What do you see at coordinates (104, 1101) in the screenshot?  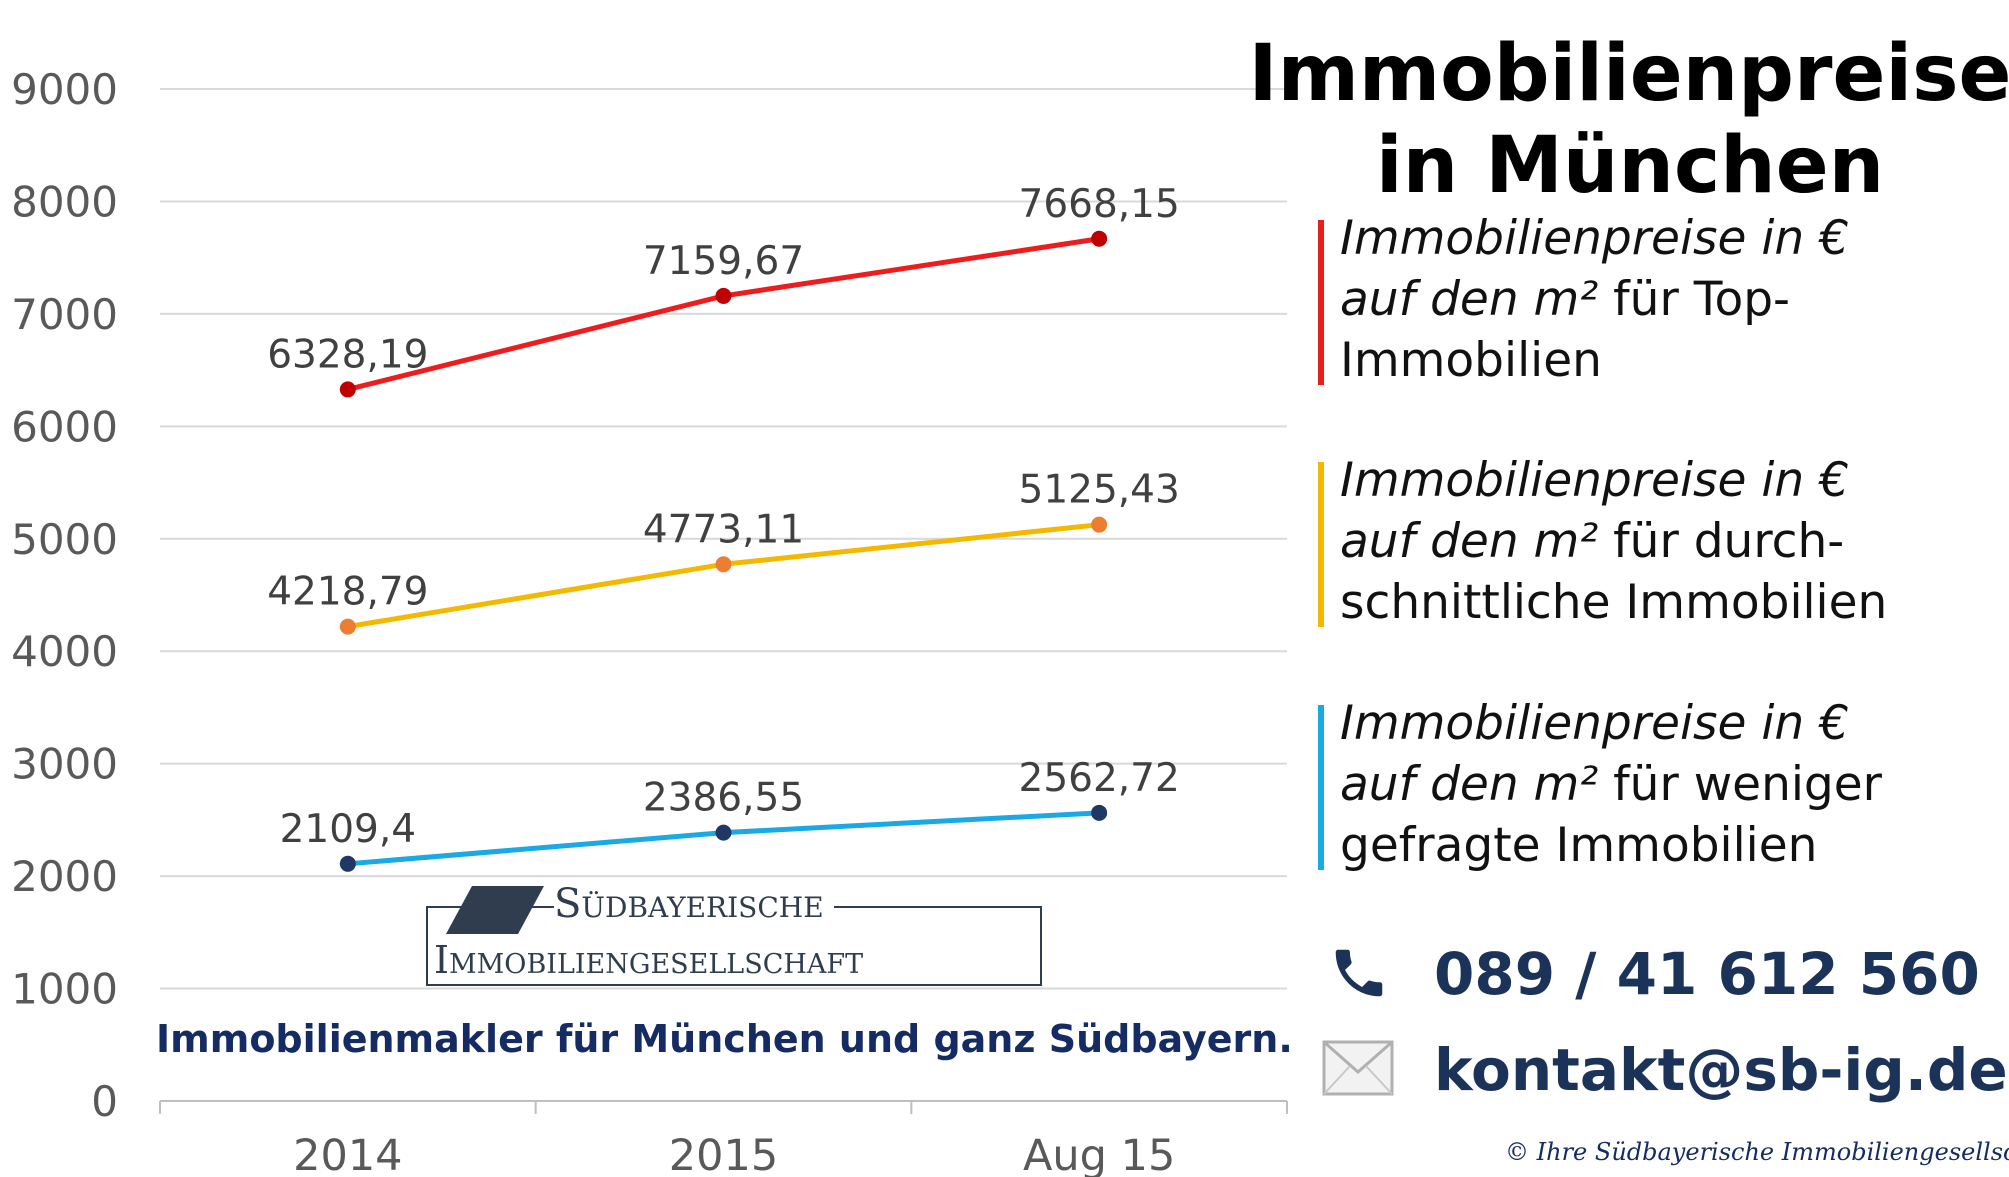 I see `y-tick-label: 0` at bounding box center [104, 1101].